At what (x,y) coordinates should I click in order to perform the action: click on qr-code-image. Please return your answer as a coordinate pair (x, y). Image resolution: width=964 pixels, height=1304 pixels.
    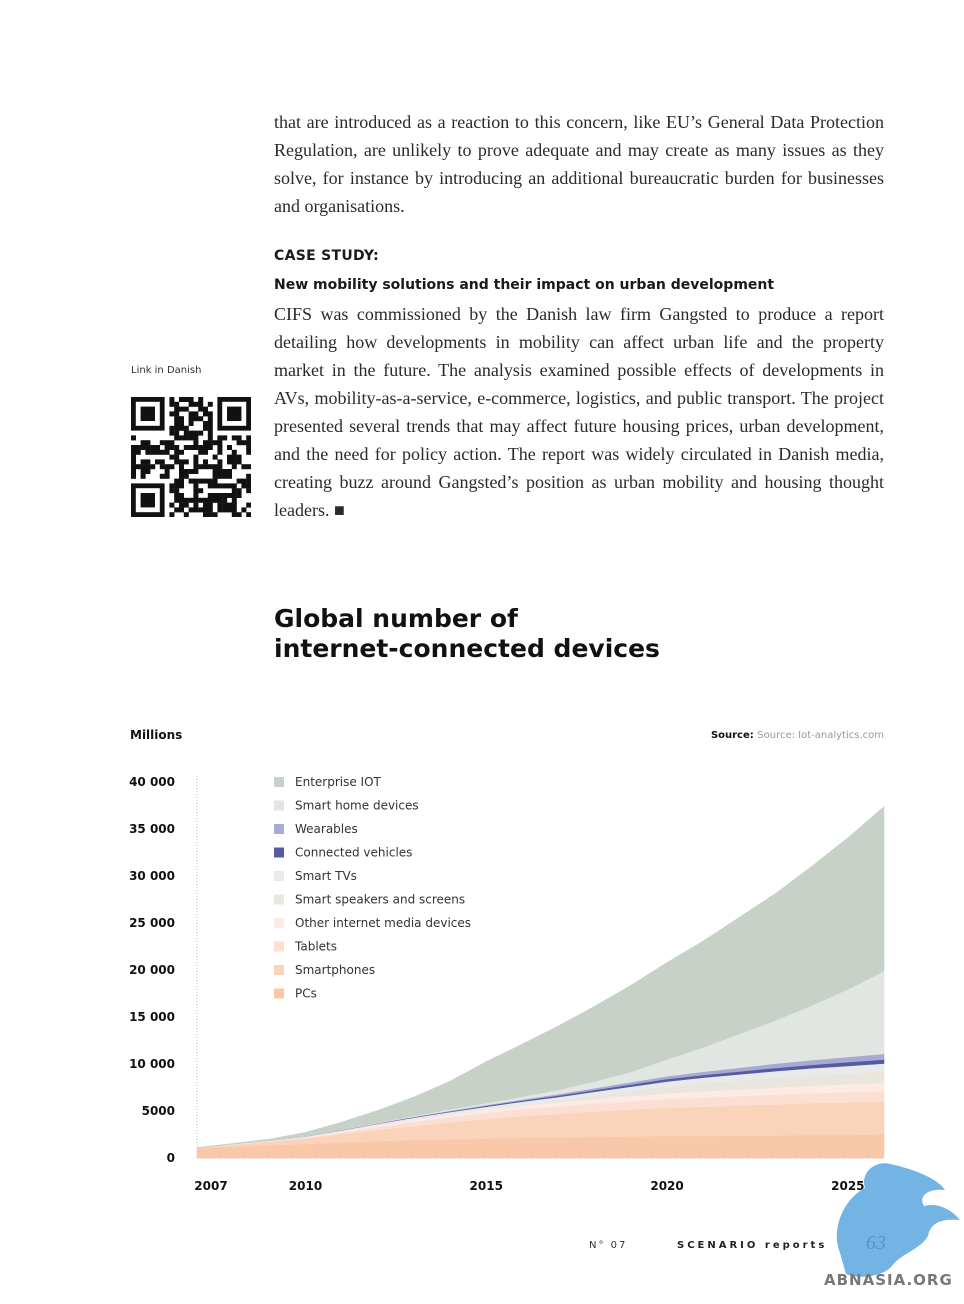
    Looking at the image, I should click on (191, 457).